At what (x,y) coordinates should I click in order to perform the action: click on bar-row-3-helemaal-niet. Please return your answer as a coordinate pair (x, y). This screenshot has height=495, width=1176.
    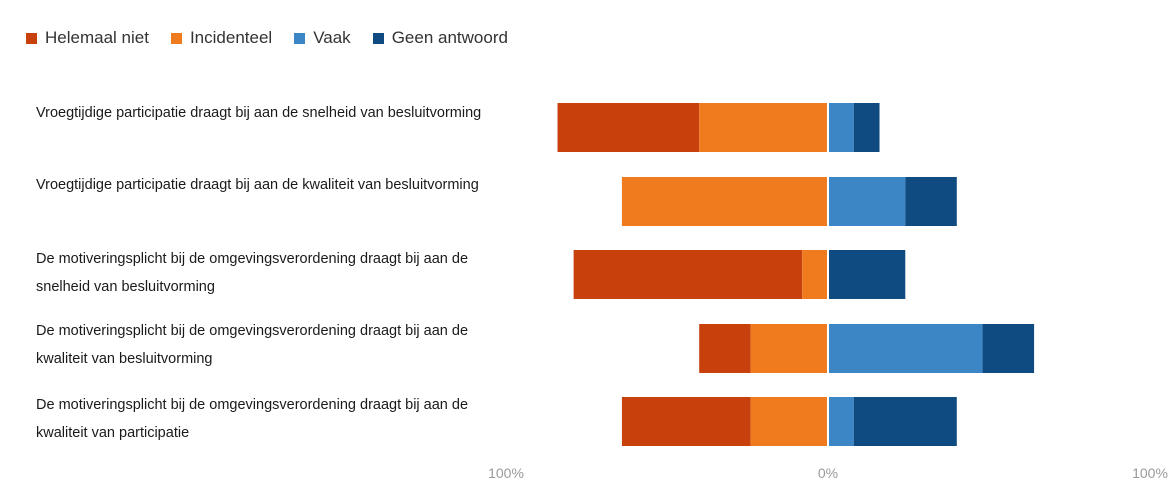
    Looking at the image, I should click on (688, 274).